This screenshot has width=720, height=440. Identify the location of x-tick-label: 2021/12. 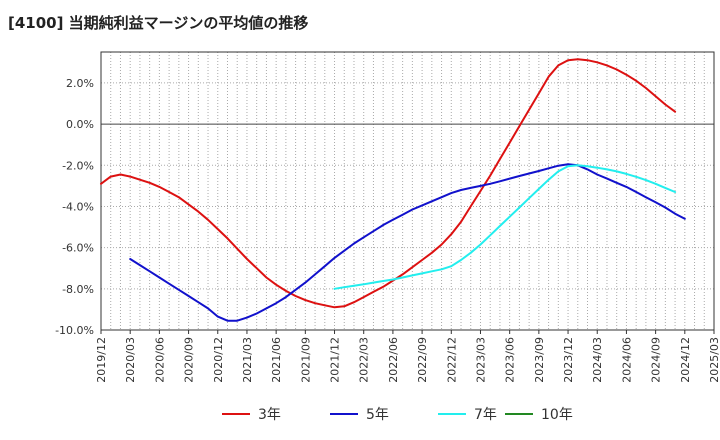
(335, 360).